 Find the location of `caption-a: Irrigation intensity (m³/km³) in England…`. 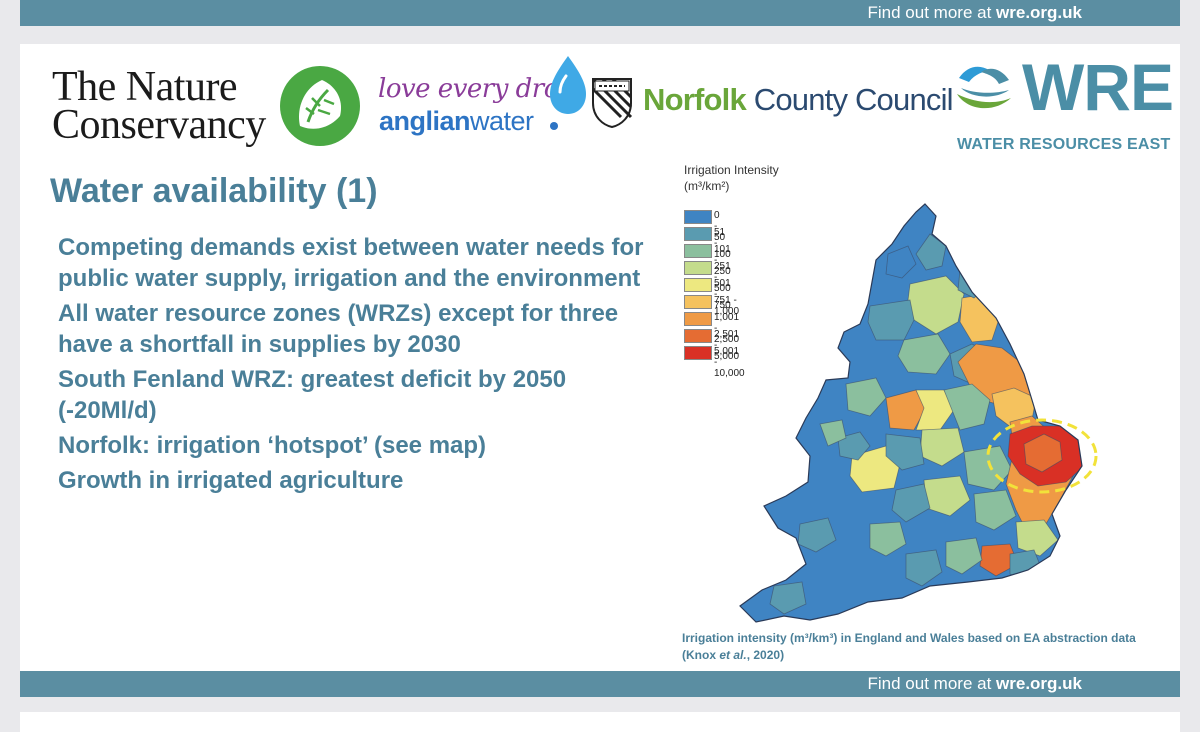

caption-a: Irrigation intensity (m³/km³) in England… is located at coordinates (909, 646).